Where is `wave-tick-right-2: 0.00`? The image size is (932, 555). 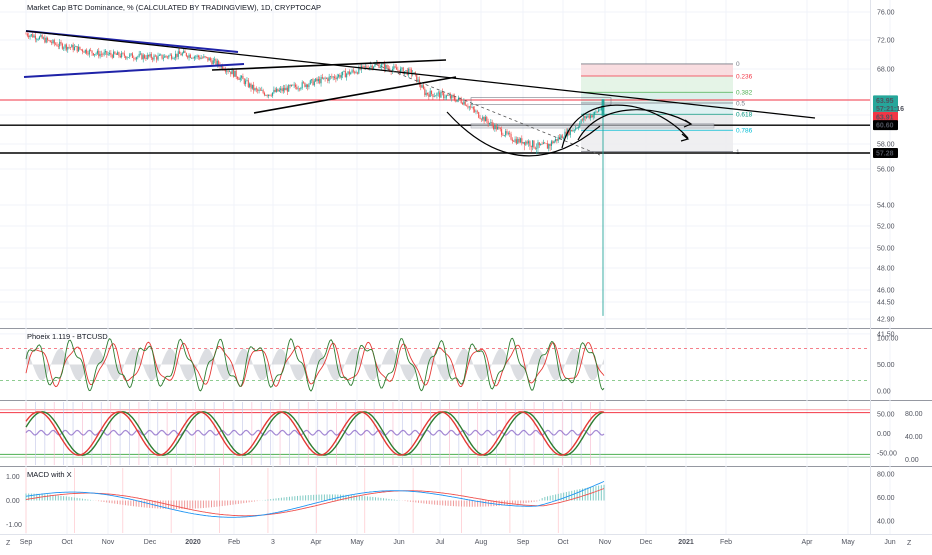 wave-tick-right-2: 0.00 is located at coordinates (912, 460).